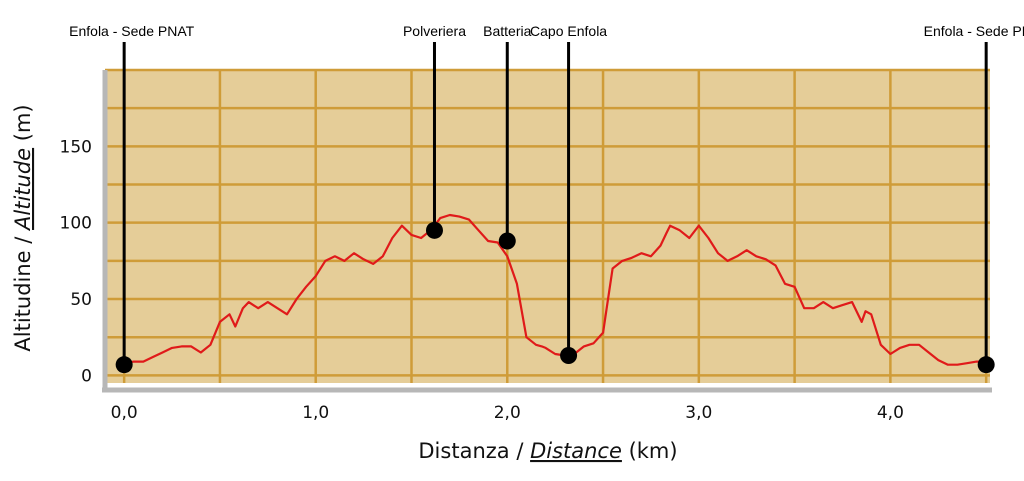 The height and width of the screenshot is (481, 1024). Describe the element at coordinates (23, 291) in the screenshot. I see `y-axis-title-plain: Altitudine /` at that location.